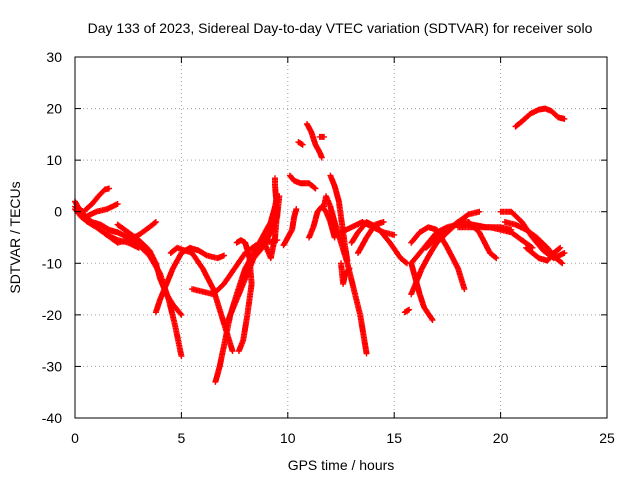 Image resolution: width=640 pixels, height=480 pixels. I want to click on y-tick-label: -40, so click(52, 418).